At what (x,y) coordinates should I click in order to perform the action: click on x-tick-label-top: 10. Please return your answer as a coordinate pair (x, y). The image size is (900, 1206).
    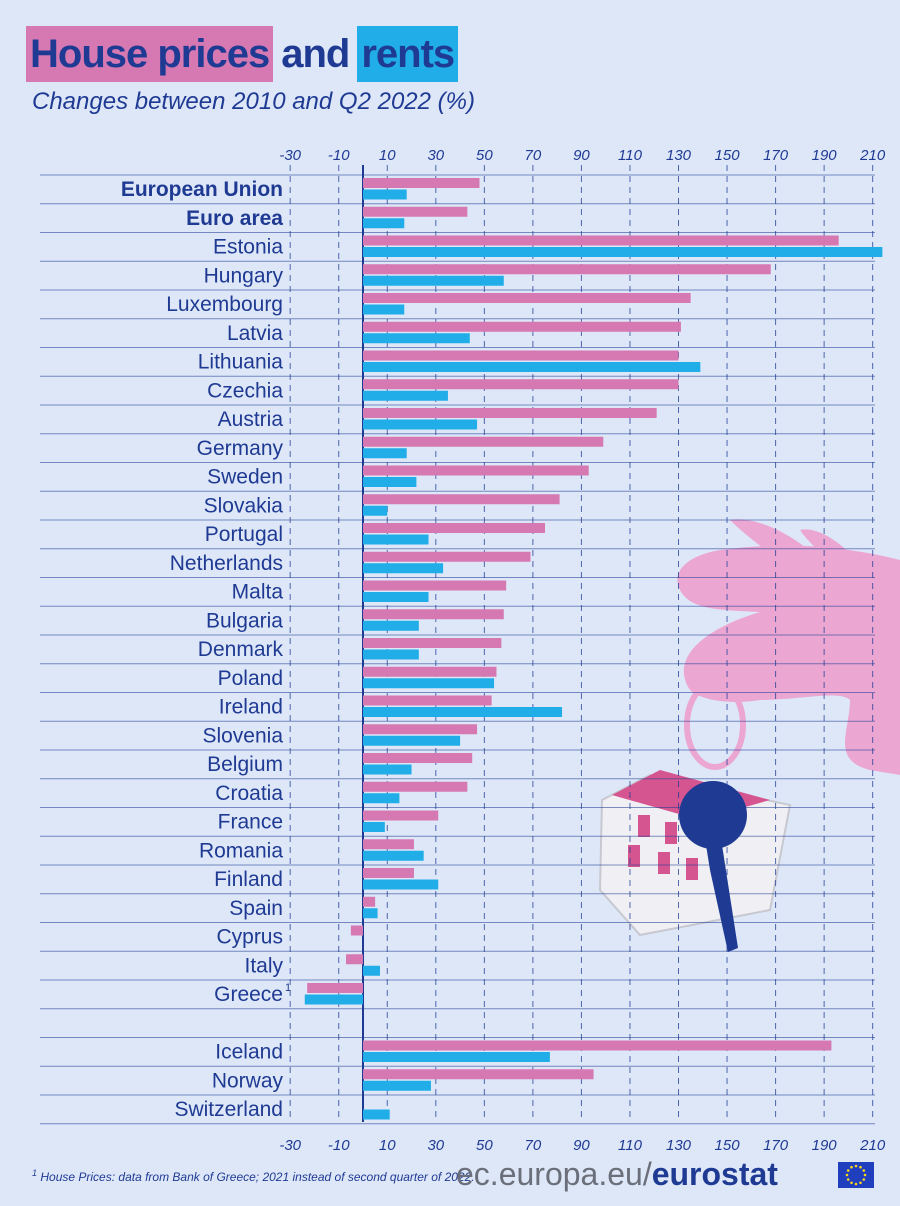
    Looking at the image, I should click on (387, 155).